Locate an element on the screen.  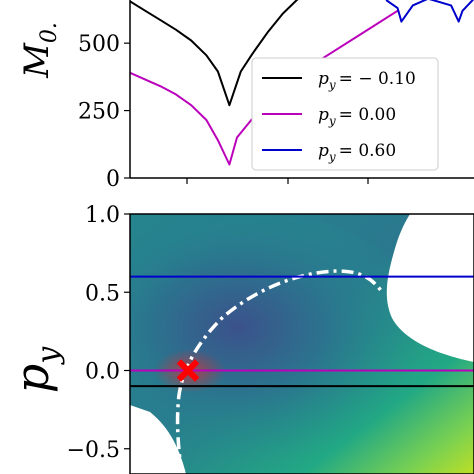
ylabel-base: p is located at coordinates (32, 378).